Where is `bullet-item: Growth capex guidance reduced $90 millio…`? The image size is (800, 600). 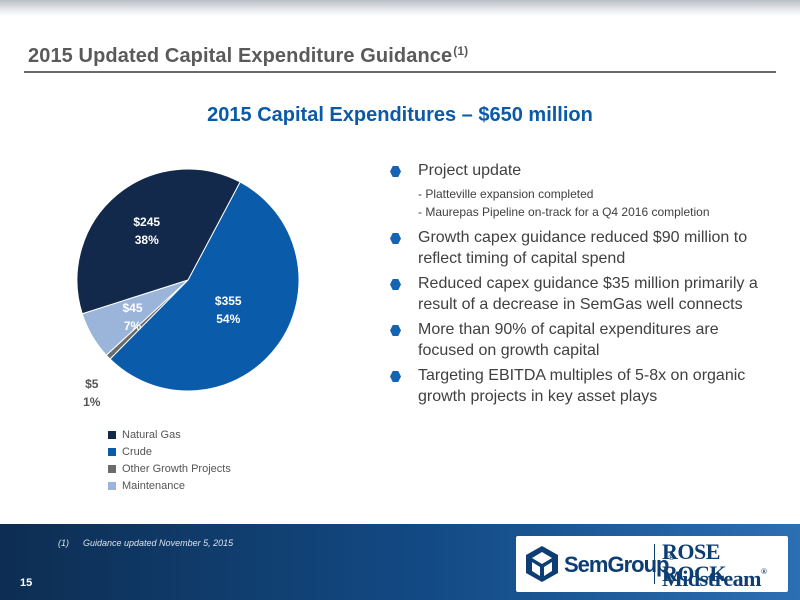 bullet-item: Growth capex guidance reduced $90 millio… is located at coordinates (580, 248).